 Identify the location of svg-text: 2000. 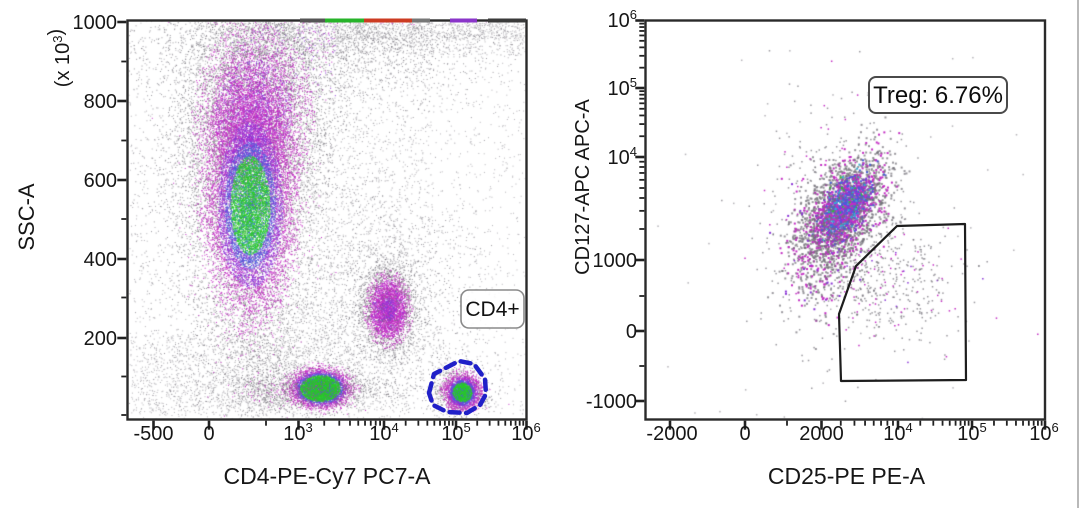
(821, 434).